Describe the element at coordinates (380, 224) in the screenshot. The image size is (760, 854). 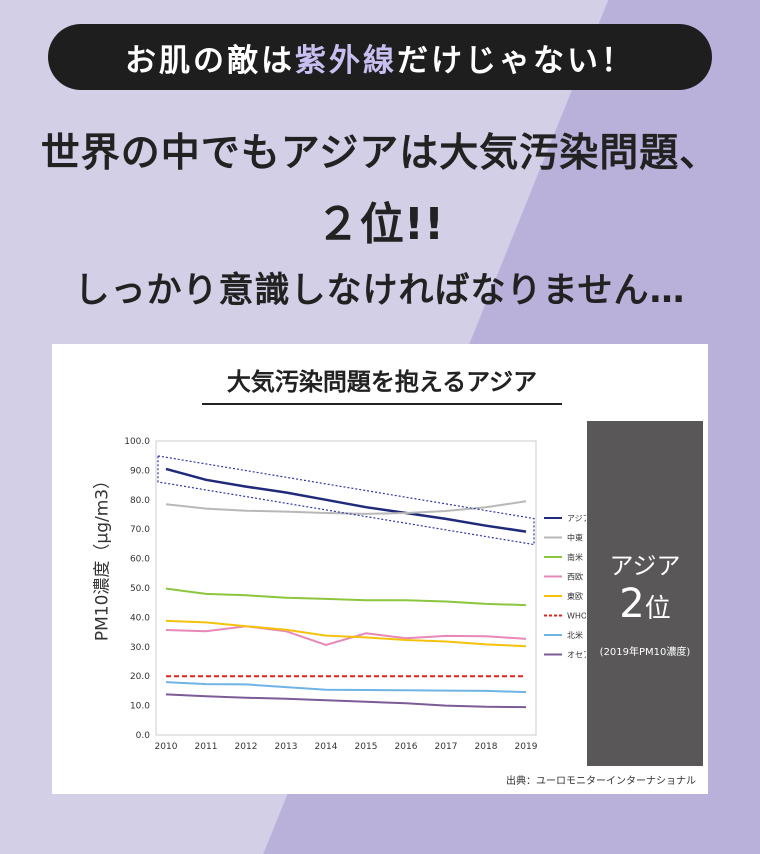
I see `headline-line-2: ２位!!` at that location.